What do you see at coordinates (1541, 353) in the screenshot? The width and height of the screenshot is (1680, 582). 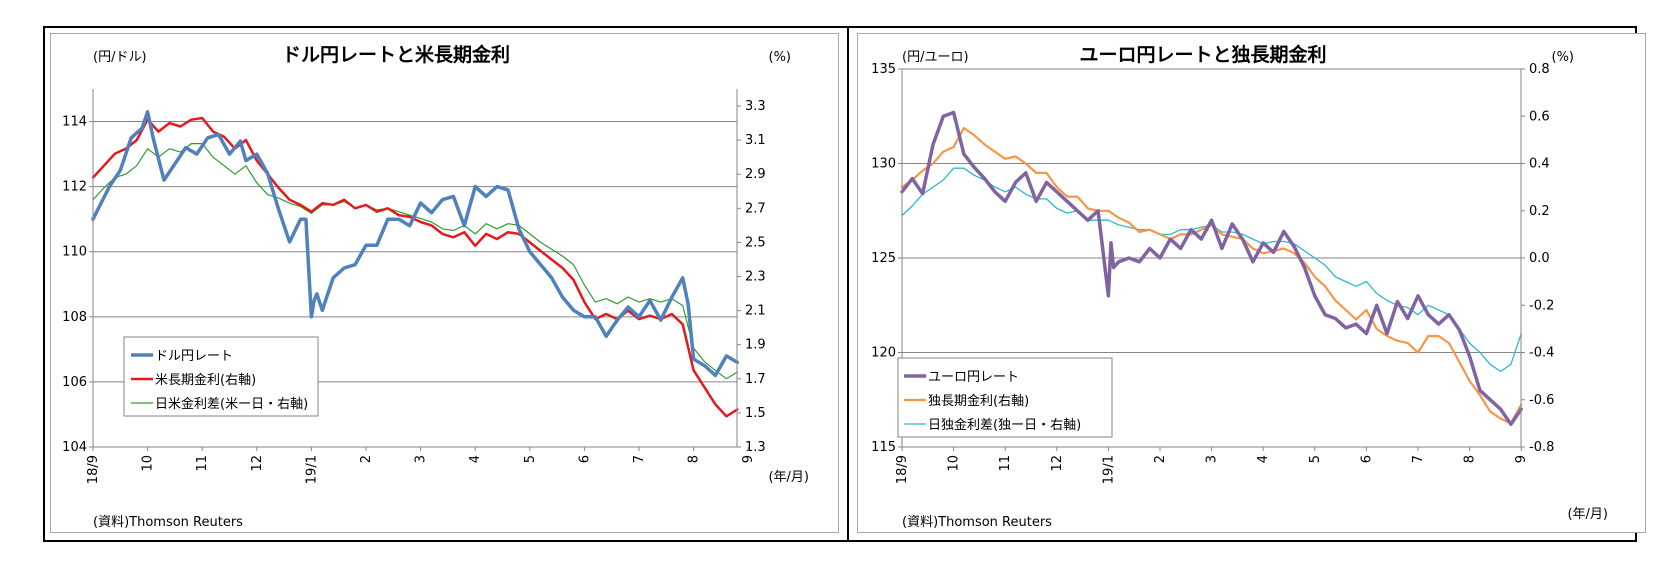 I see `y-right-tick-label: -0.4` at bounding box center [1541, 353].